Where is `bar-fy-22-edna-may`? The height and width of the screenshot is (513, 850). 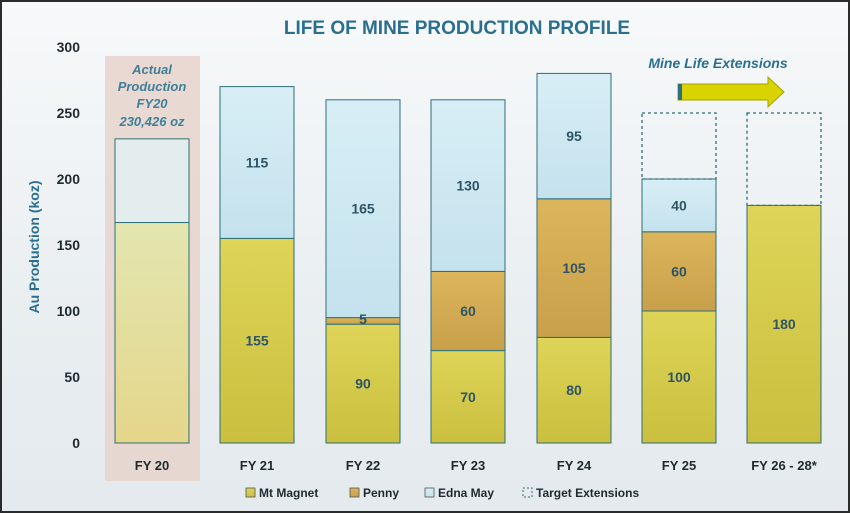
bar-fy-22-edna-may is located at coordinates (363, 209).